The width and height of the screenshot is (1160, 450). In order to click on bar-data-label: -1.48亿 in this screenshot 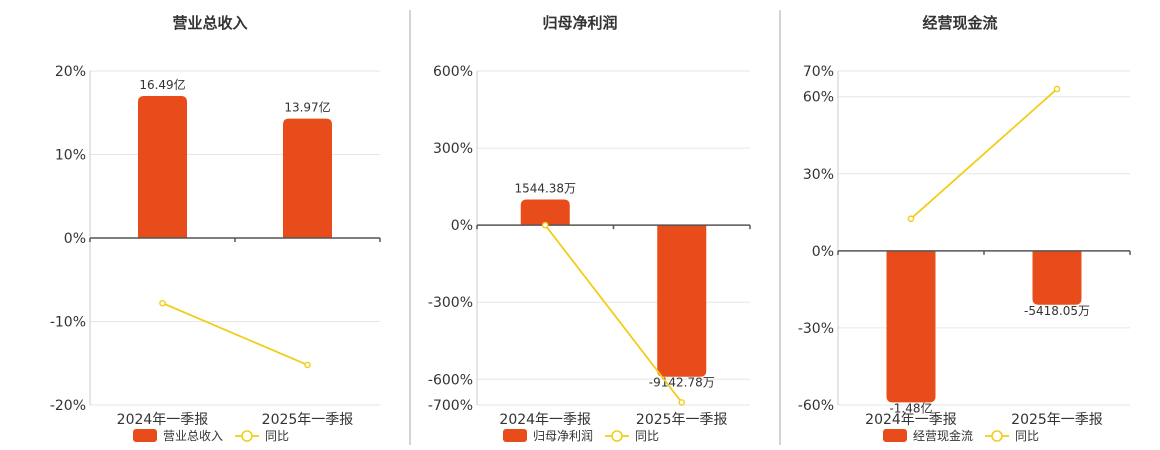, I will do `click(910, 407)`.